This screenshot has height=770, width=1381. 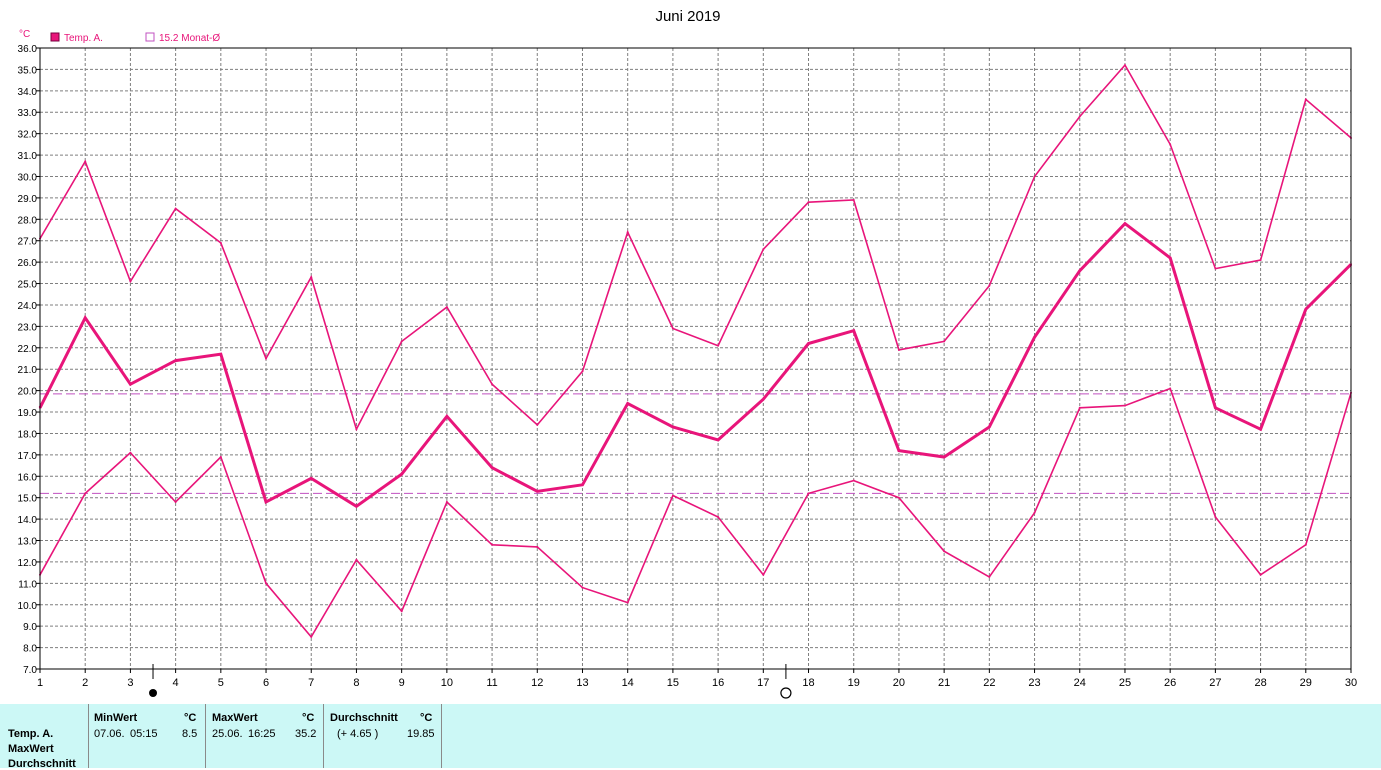 I want to click on x-tick-label: 16, so click(x=718, y=683).